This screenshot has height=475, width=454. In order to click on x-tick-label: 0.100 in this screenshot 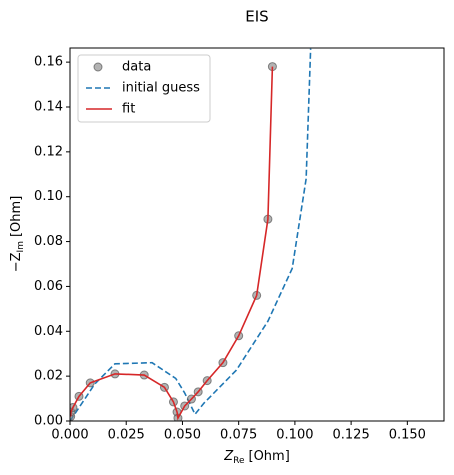, I will do `click(294, 435)`.